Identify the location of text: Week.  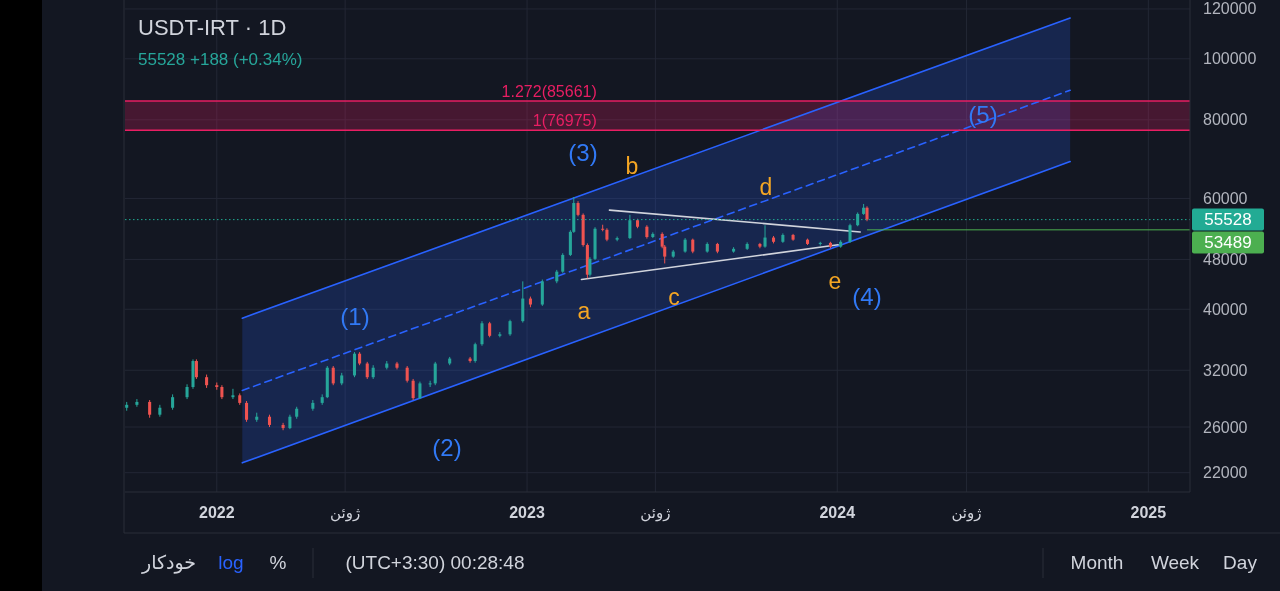
(1175, 562).